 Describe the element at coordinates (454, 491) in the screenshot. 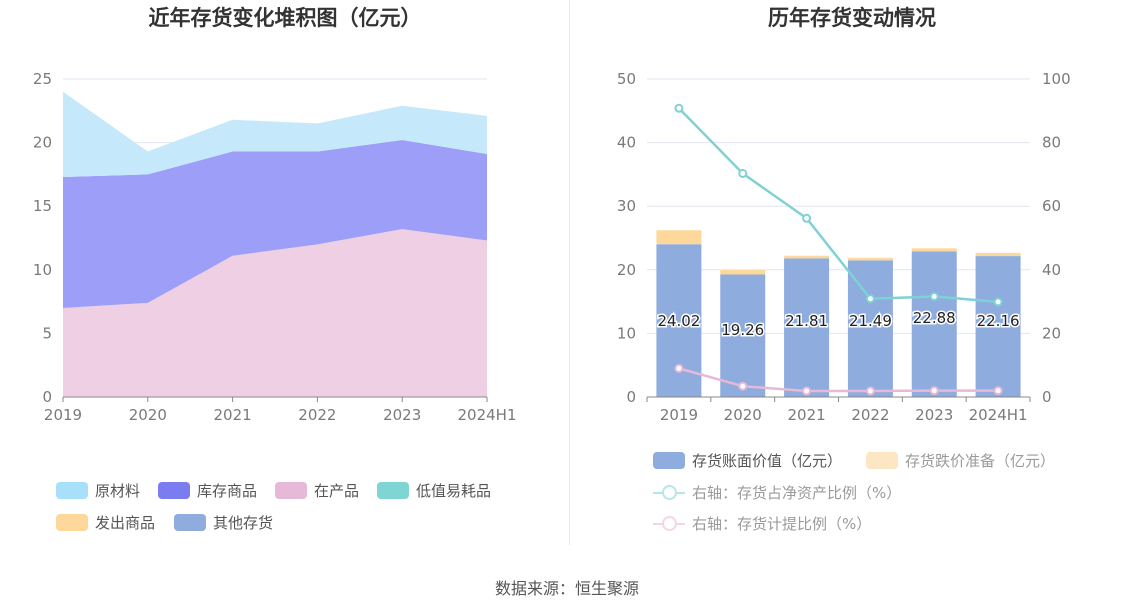

I see `legend-label: 低值易耗品` at that location.